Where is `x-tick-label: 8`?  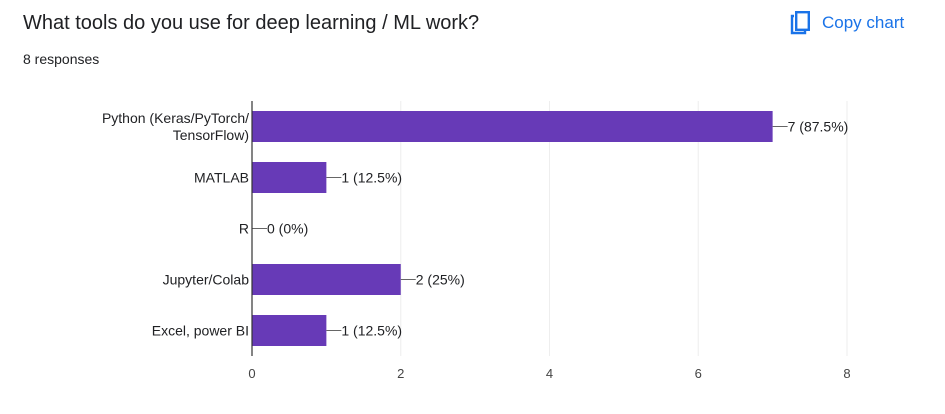
x-tick-label: 8 is located at coordinates (846, 373).